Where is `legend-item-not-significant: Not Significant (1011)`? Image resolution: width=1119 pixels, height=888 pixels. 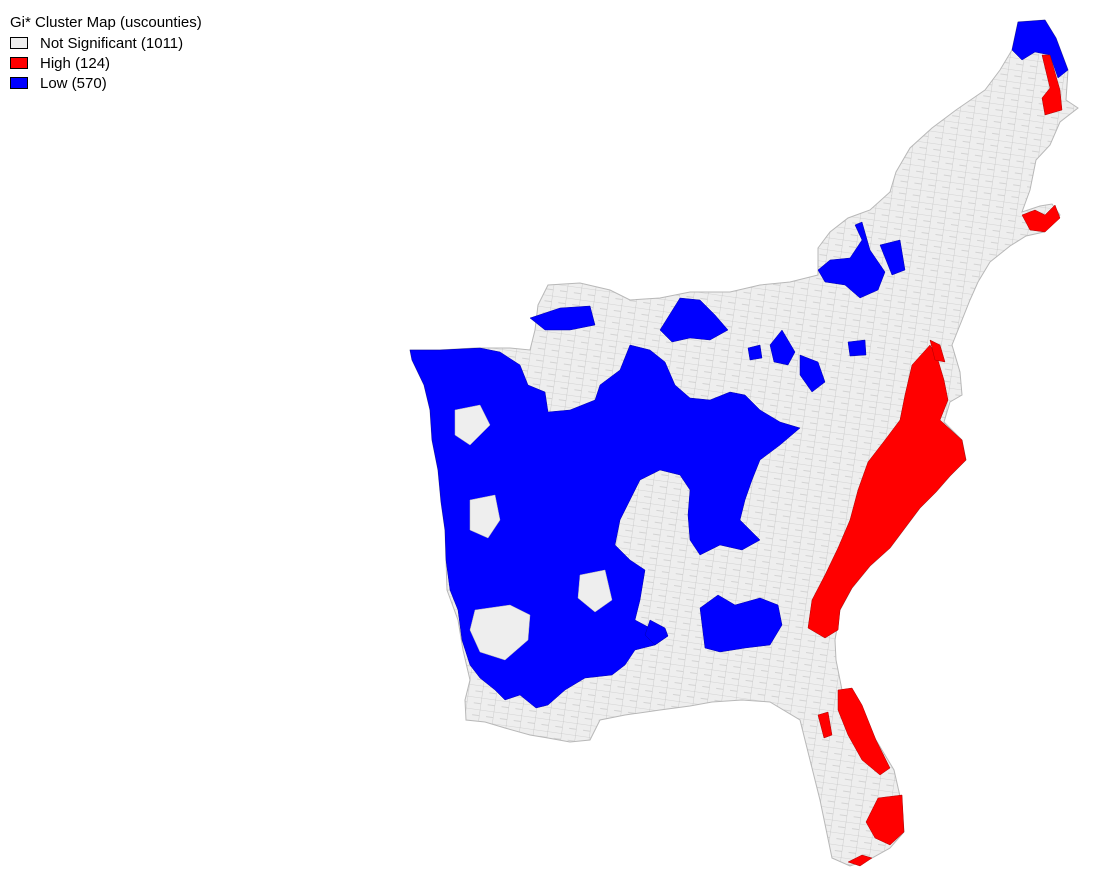 legend-item-not-significant: Not Significant (1011) is located at coordinates (106, 43).